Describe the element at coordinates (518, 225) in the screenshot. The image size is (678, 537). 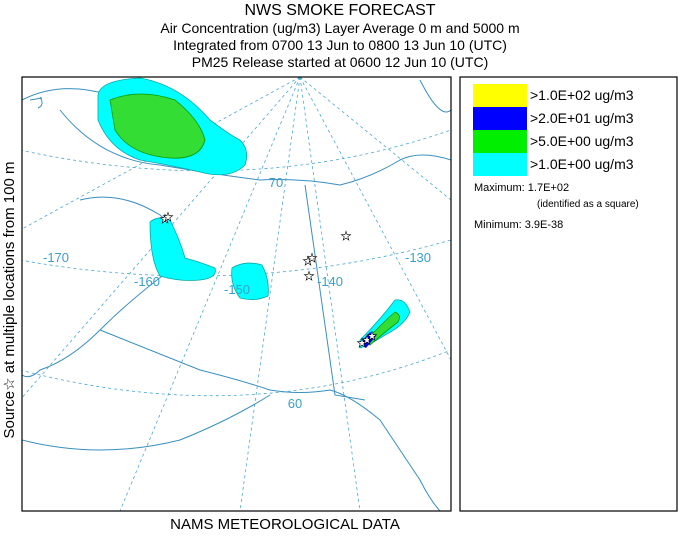
I see `minimum: Minimum: 3.9E-38` at that location.